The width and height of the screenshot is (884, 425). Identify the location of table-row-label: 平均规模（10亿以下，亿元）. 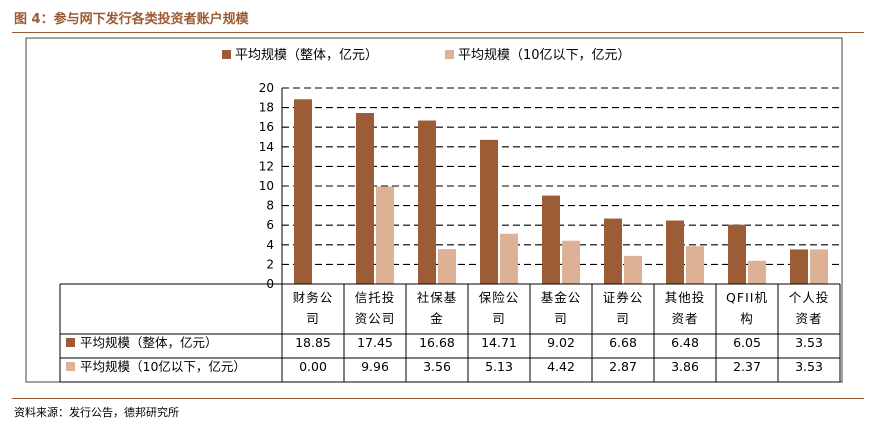
(163, 366).